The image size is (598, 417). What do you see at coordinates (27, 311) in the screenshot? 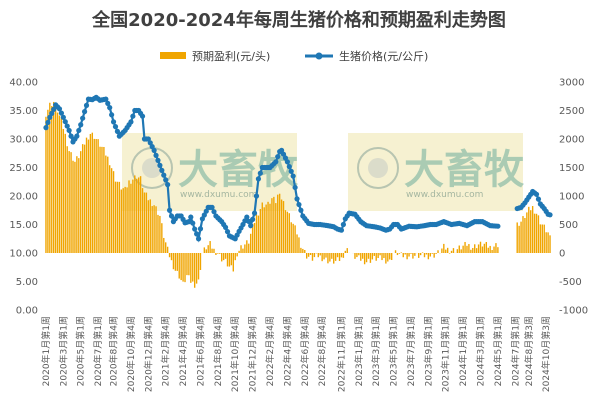
I see `left-axis-tick-label: 0.00` at bounding box center [27, 311].